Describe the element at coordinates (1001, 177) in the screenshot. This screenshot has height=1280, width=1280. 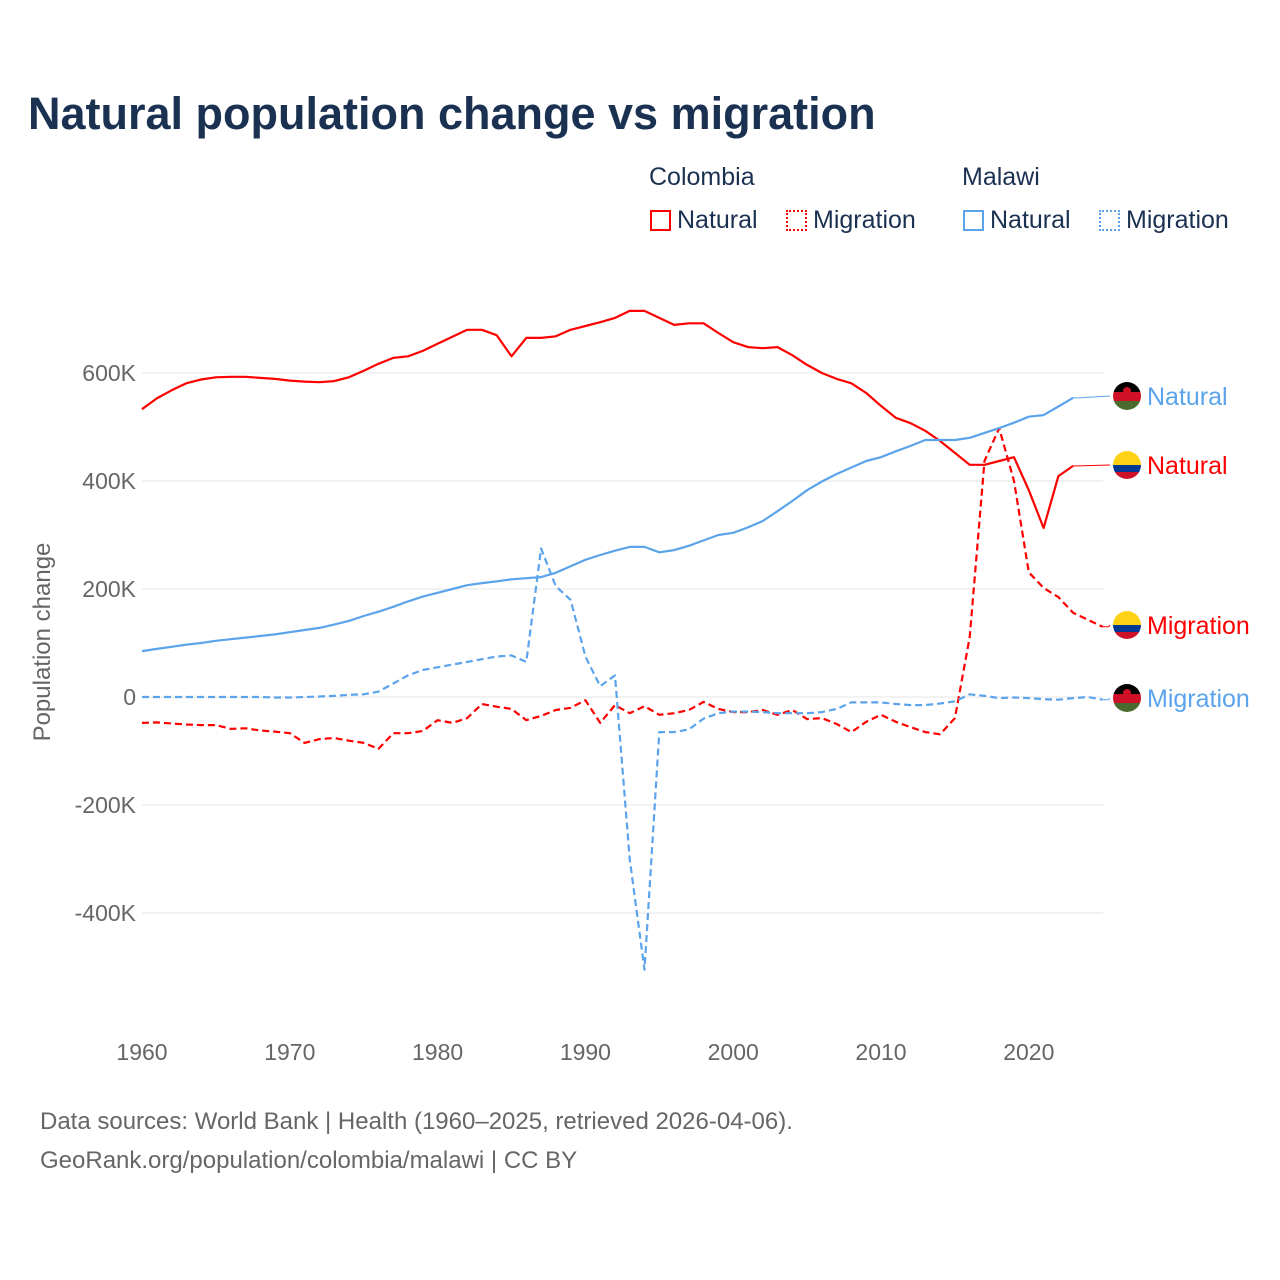
I see `legend-group-malawi: Malawi` at that location.